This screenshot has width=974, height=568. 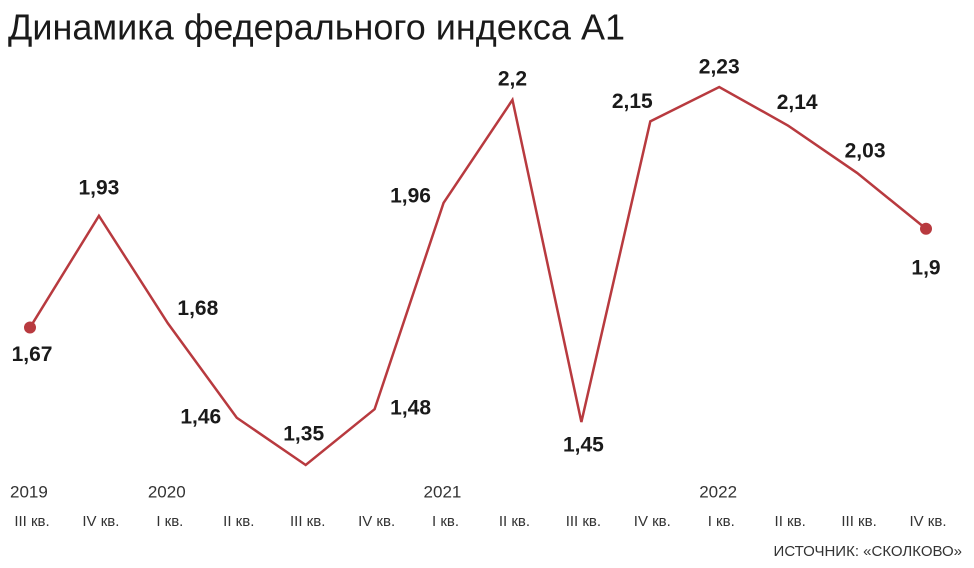 I want to click on value-label: 1,45, so click(x=583, y=445).